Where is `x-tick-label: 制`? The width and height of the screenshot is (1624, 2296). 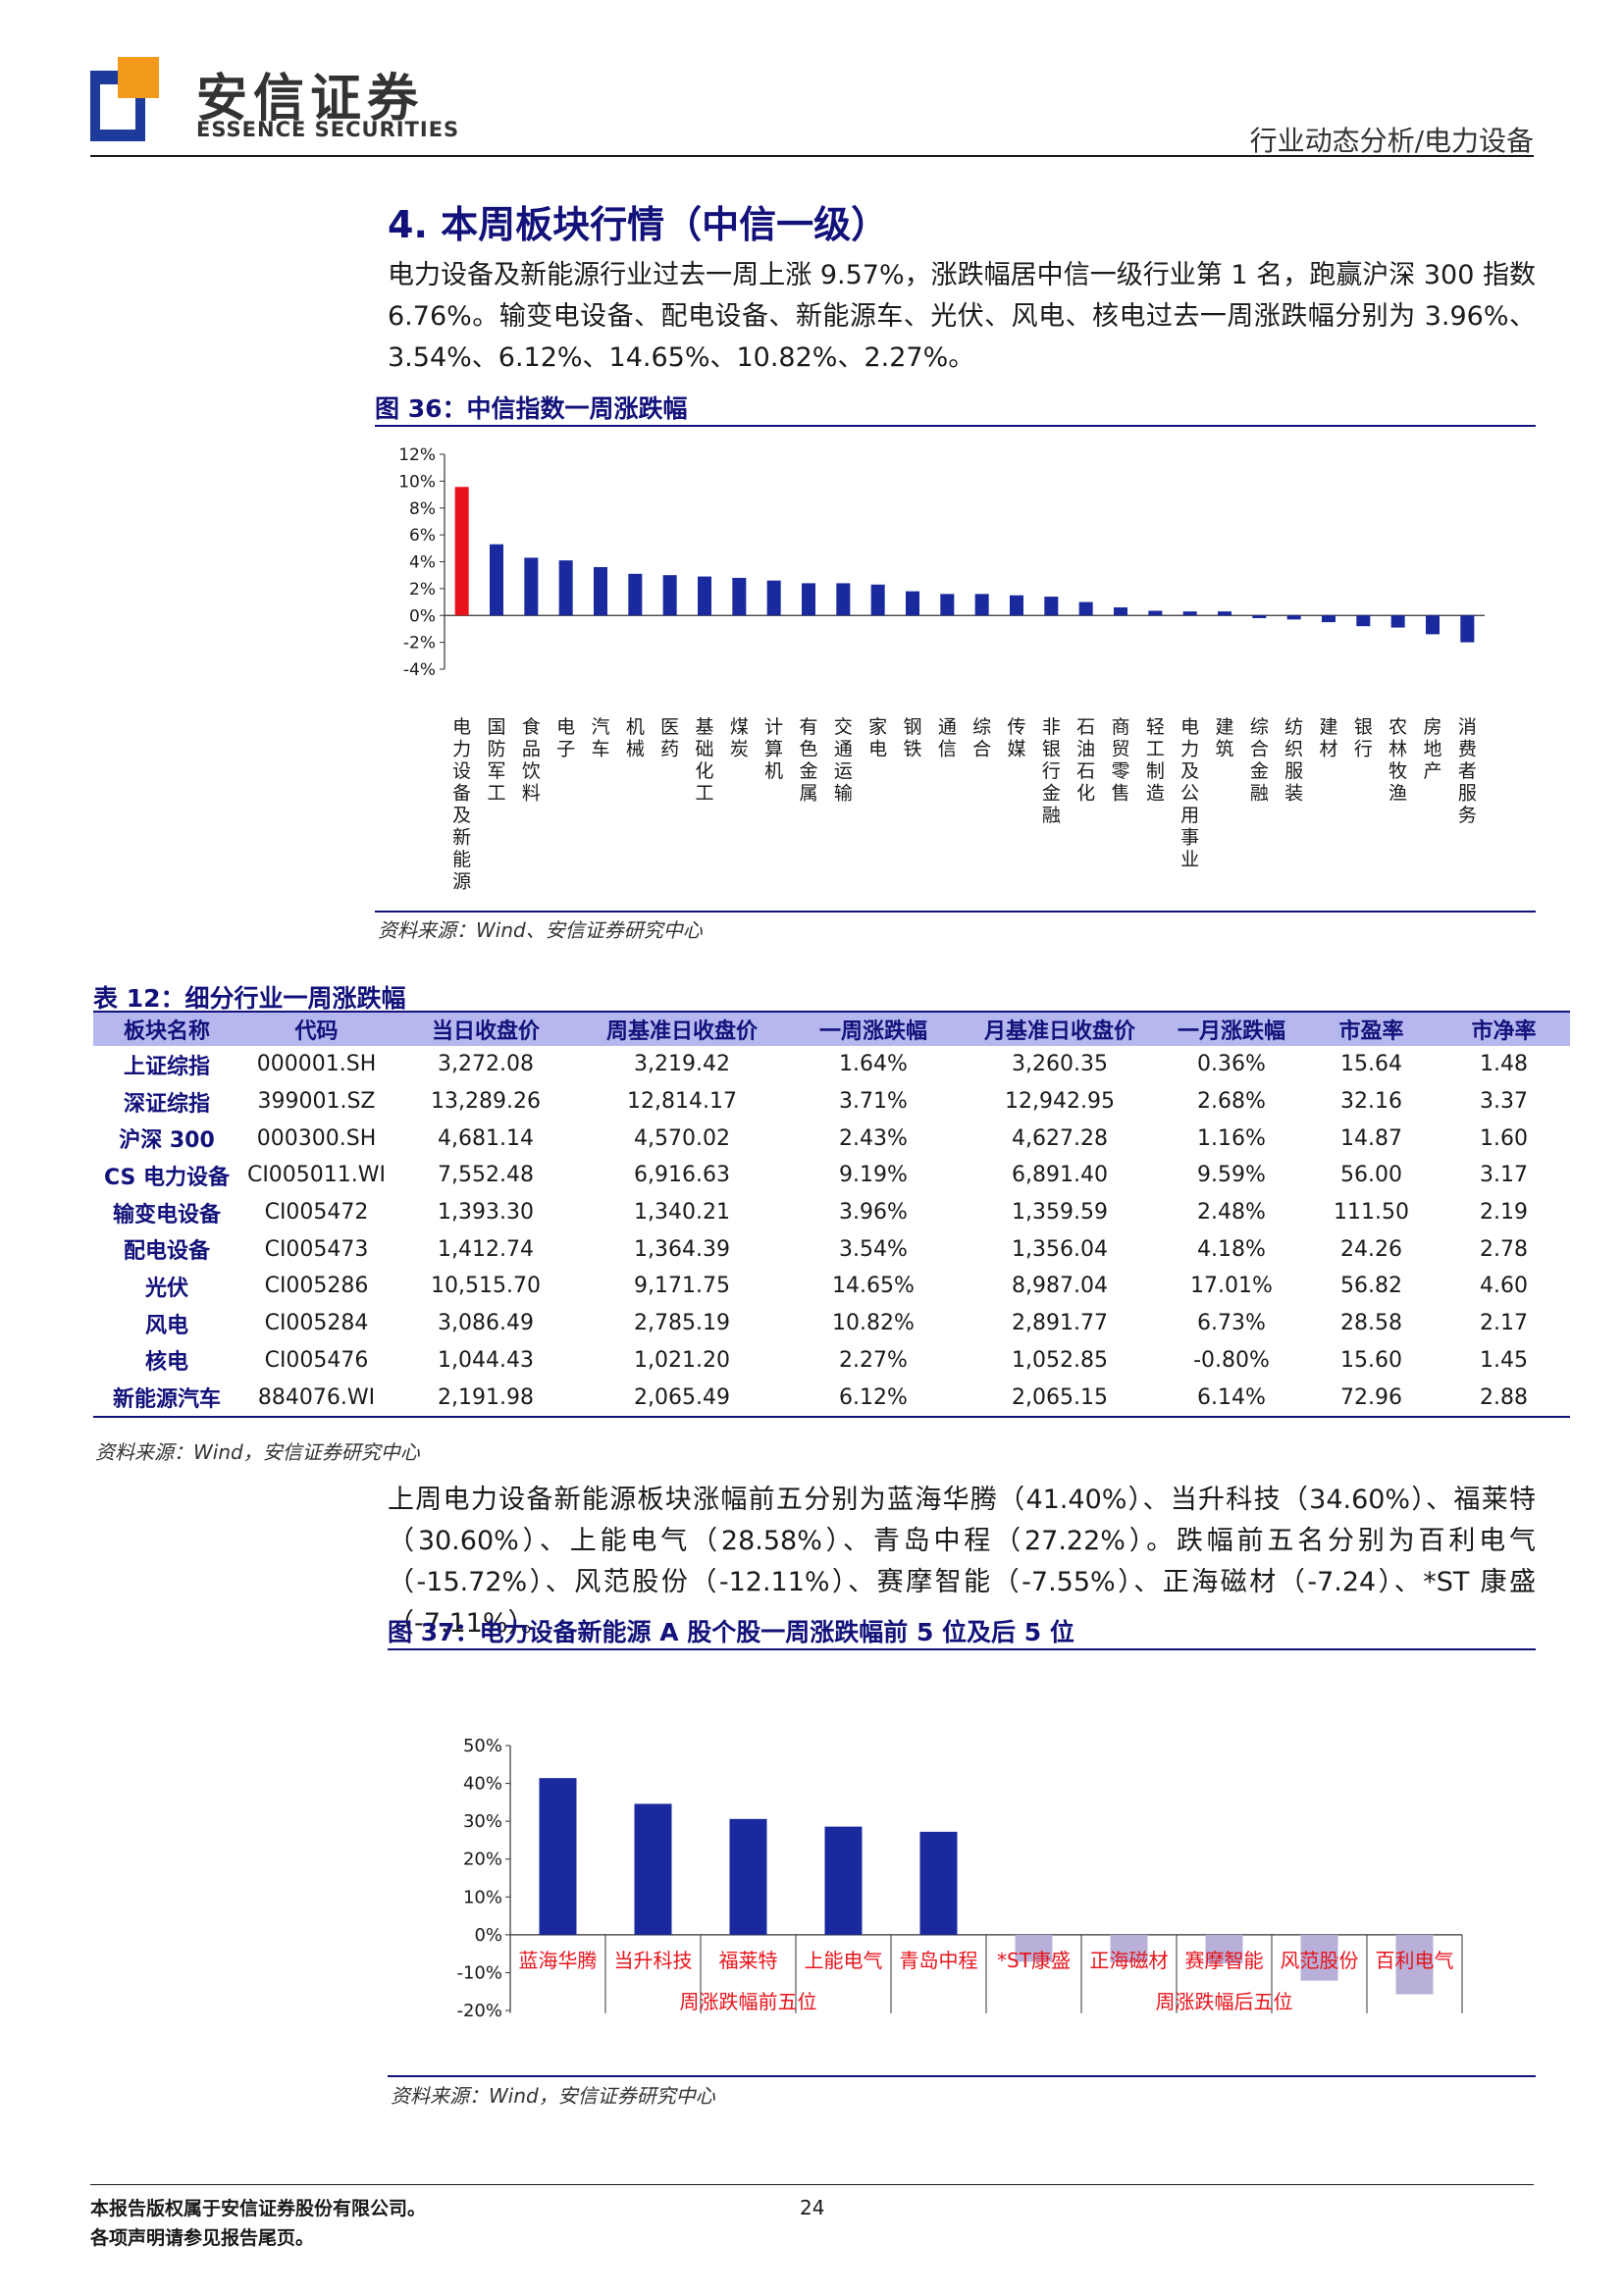 x-tick-label: 制 is located at coordinates (1155, 771).